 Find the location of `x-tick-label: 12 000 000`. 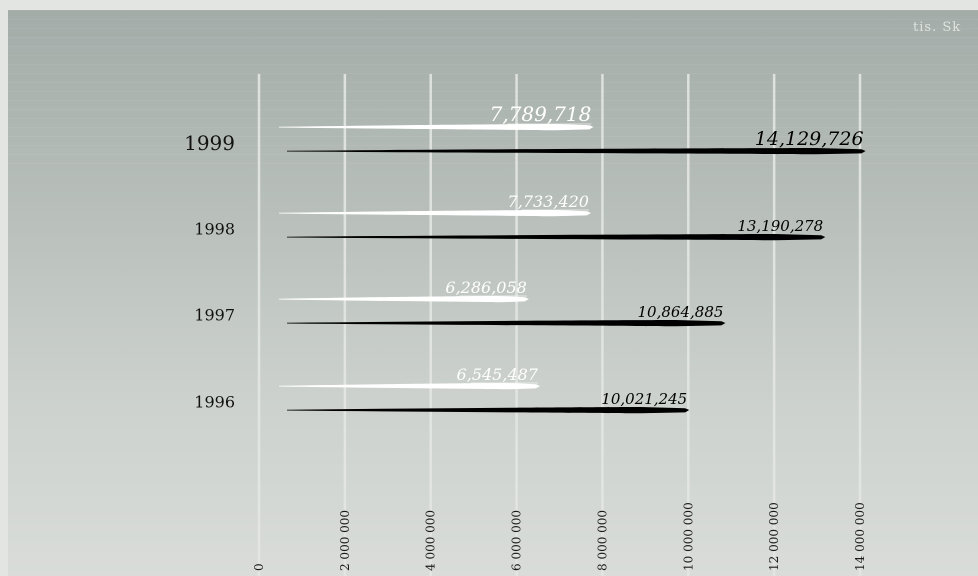

x-tick-label: 12 000 000 is located at coordinates (774, 536).